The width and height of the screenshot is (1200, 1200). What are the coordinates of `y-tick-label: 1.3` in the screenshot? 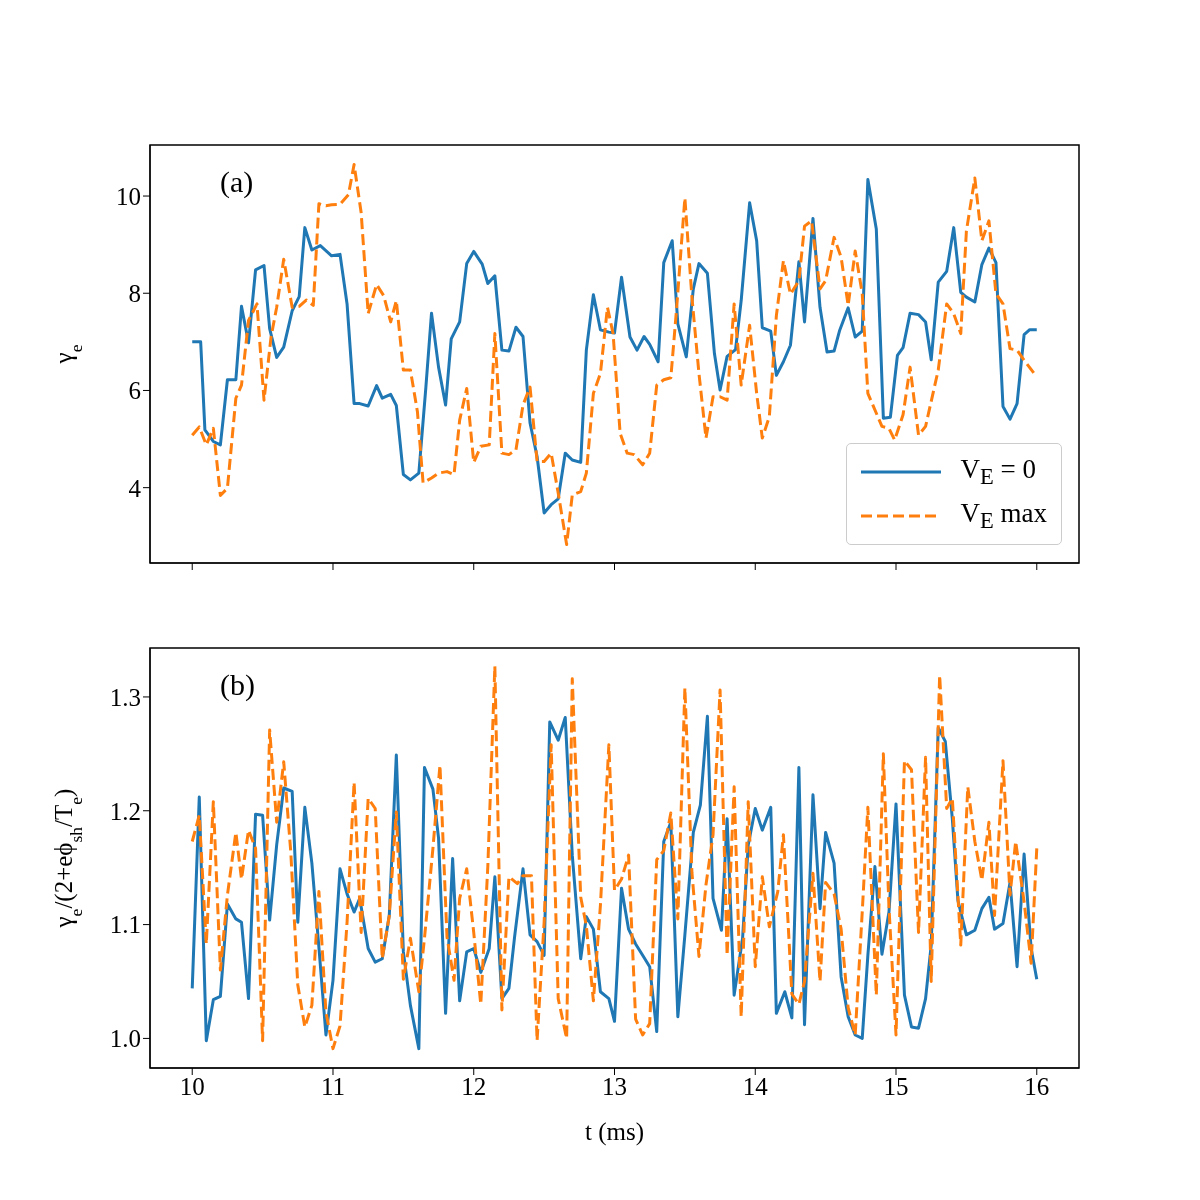 It's located at (125, 697).